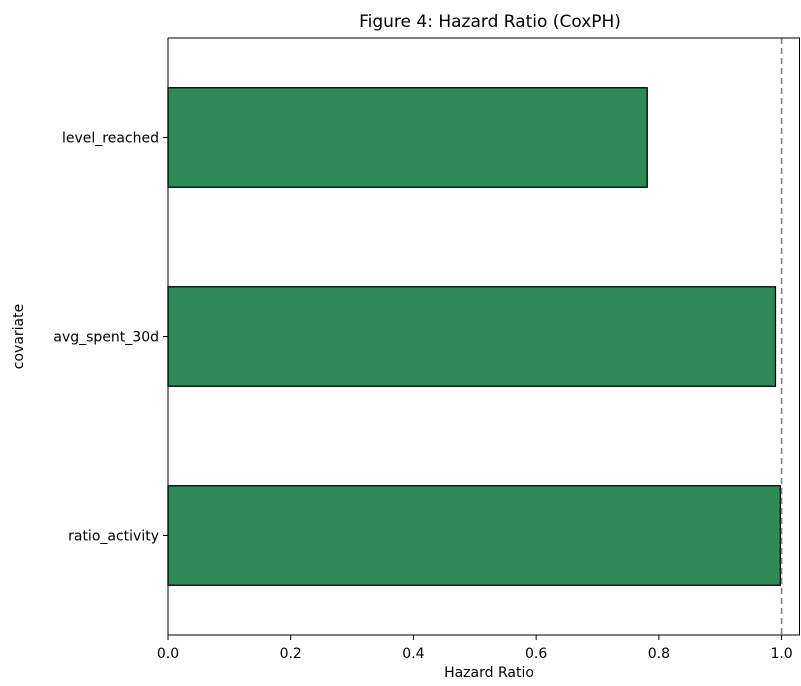 The width and height of the screenshot is (801, 686). What do you see at coordinates (536, 654) in the screenshot?
I see `x-tick-label-3: 0.6` at bounding box center [536, 654].